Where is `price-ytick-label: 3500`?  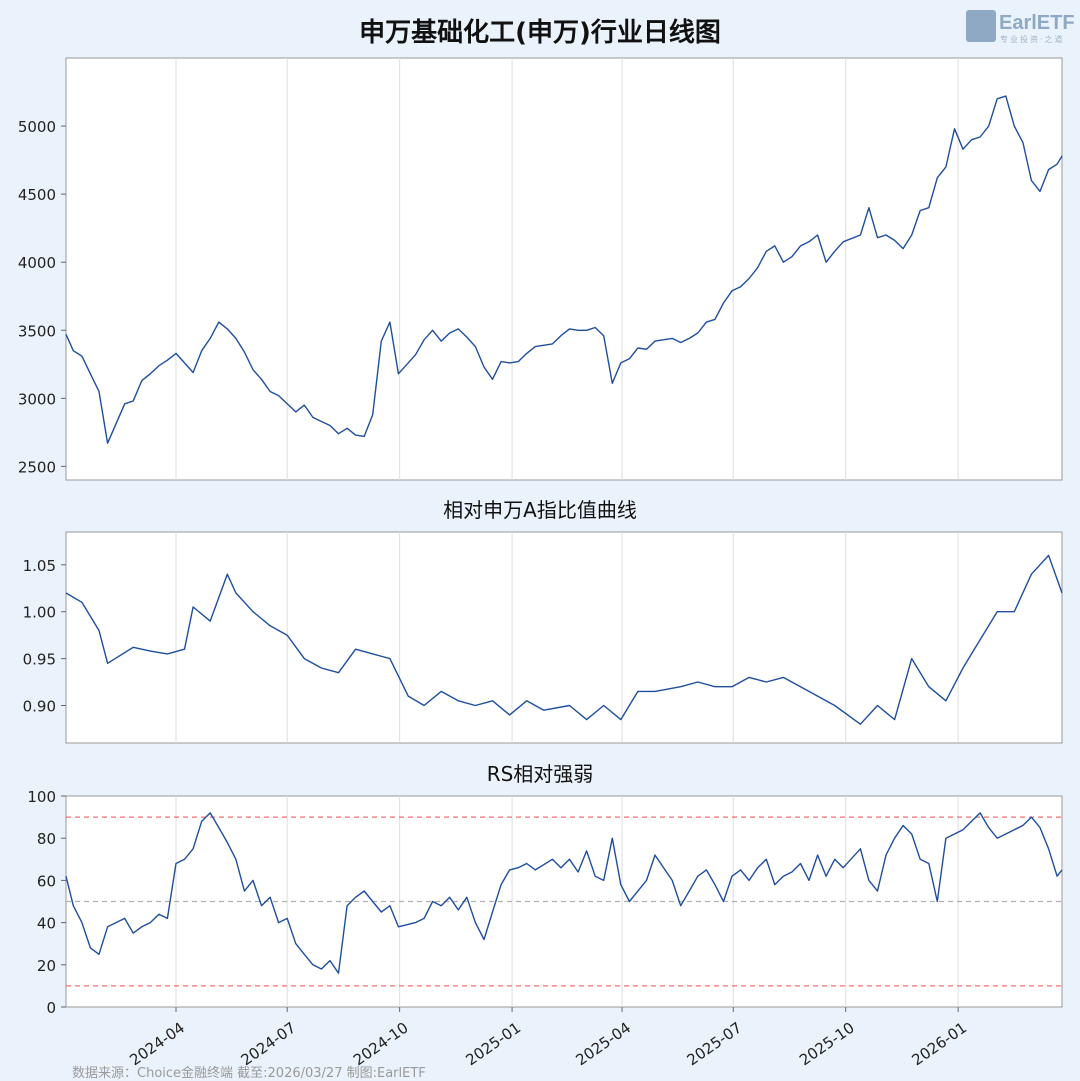
price-ytick-label: 3500 is located at coordinates (37, 331).